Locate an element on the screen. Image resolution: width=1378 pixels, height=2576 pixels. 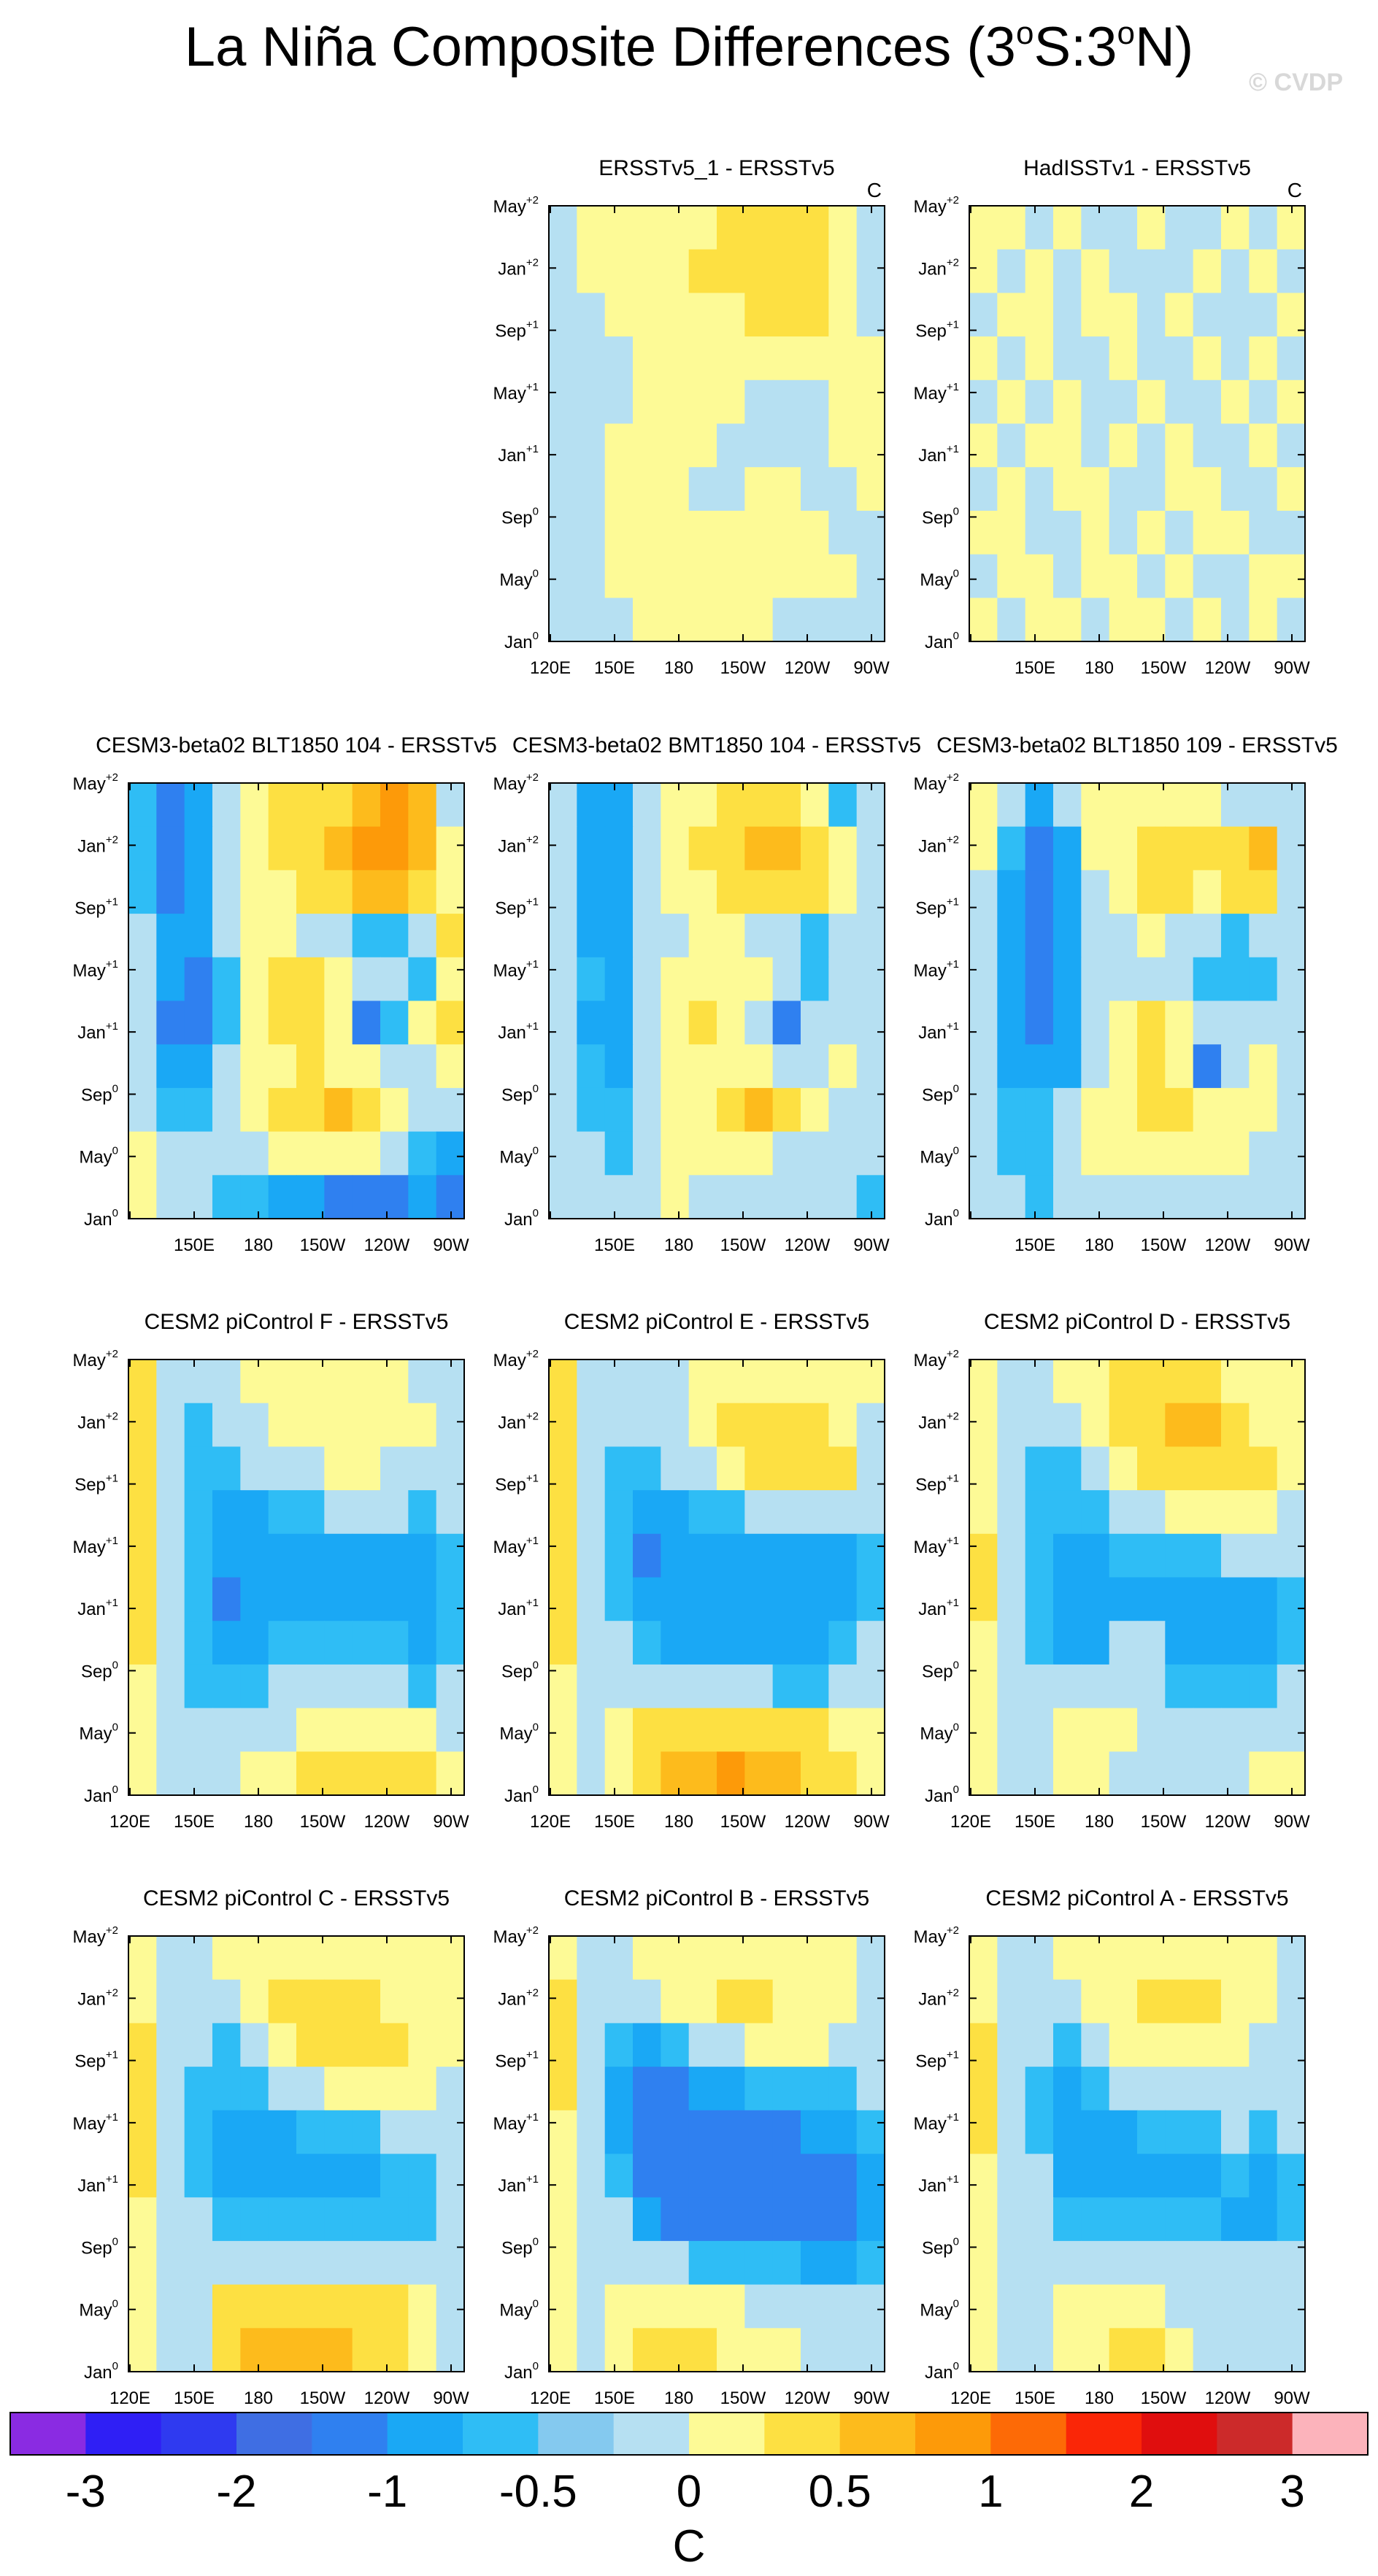
x-tick-label: 120W is located at coordinates (808, 1822).